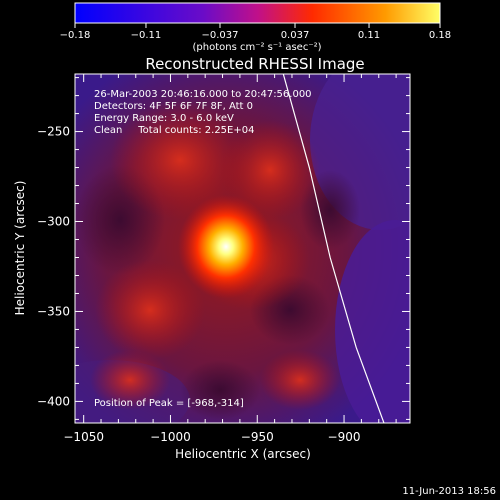 This screenshot has width=500, height=500. I want to click on colorbar-units-label: (photons cm⁻² s⁻¹ asec⁻²), so click(256, 47).